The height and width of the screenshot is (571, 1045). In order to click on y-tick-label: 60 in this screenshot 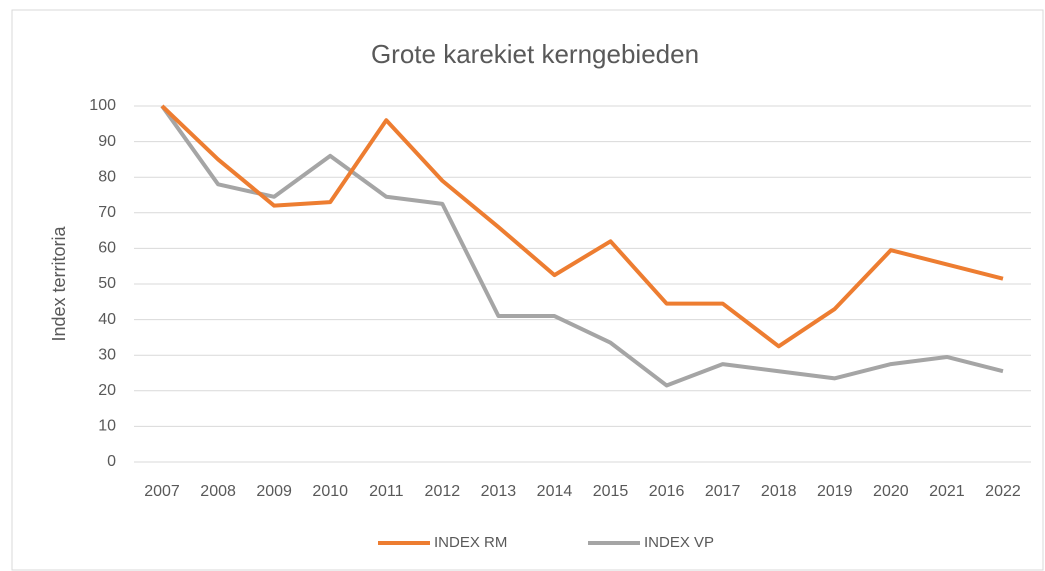, I will do `click(107, 248)`.